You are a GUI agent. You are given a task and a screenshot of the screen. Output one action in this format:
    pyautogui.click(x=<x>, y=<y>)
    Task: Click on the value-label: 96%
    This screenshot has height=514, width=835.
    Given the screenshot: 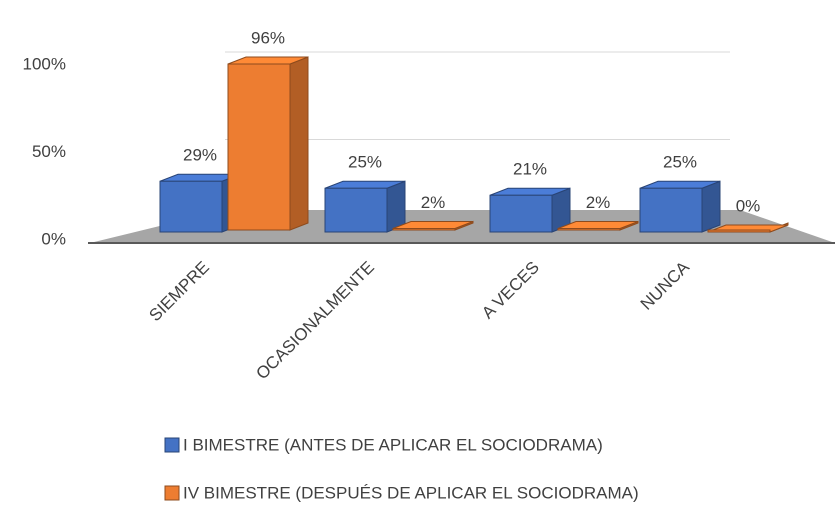 What is the action you would take?
    pyautogui.click(x=268, y=37)
    